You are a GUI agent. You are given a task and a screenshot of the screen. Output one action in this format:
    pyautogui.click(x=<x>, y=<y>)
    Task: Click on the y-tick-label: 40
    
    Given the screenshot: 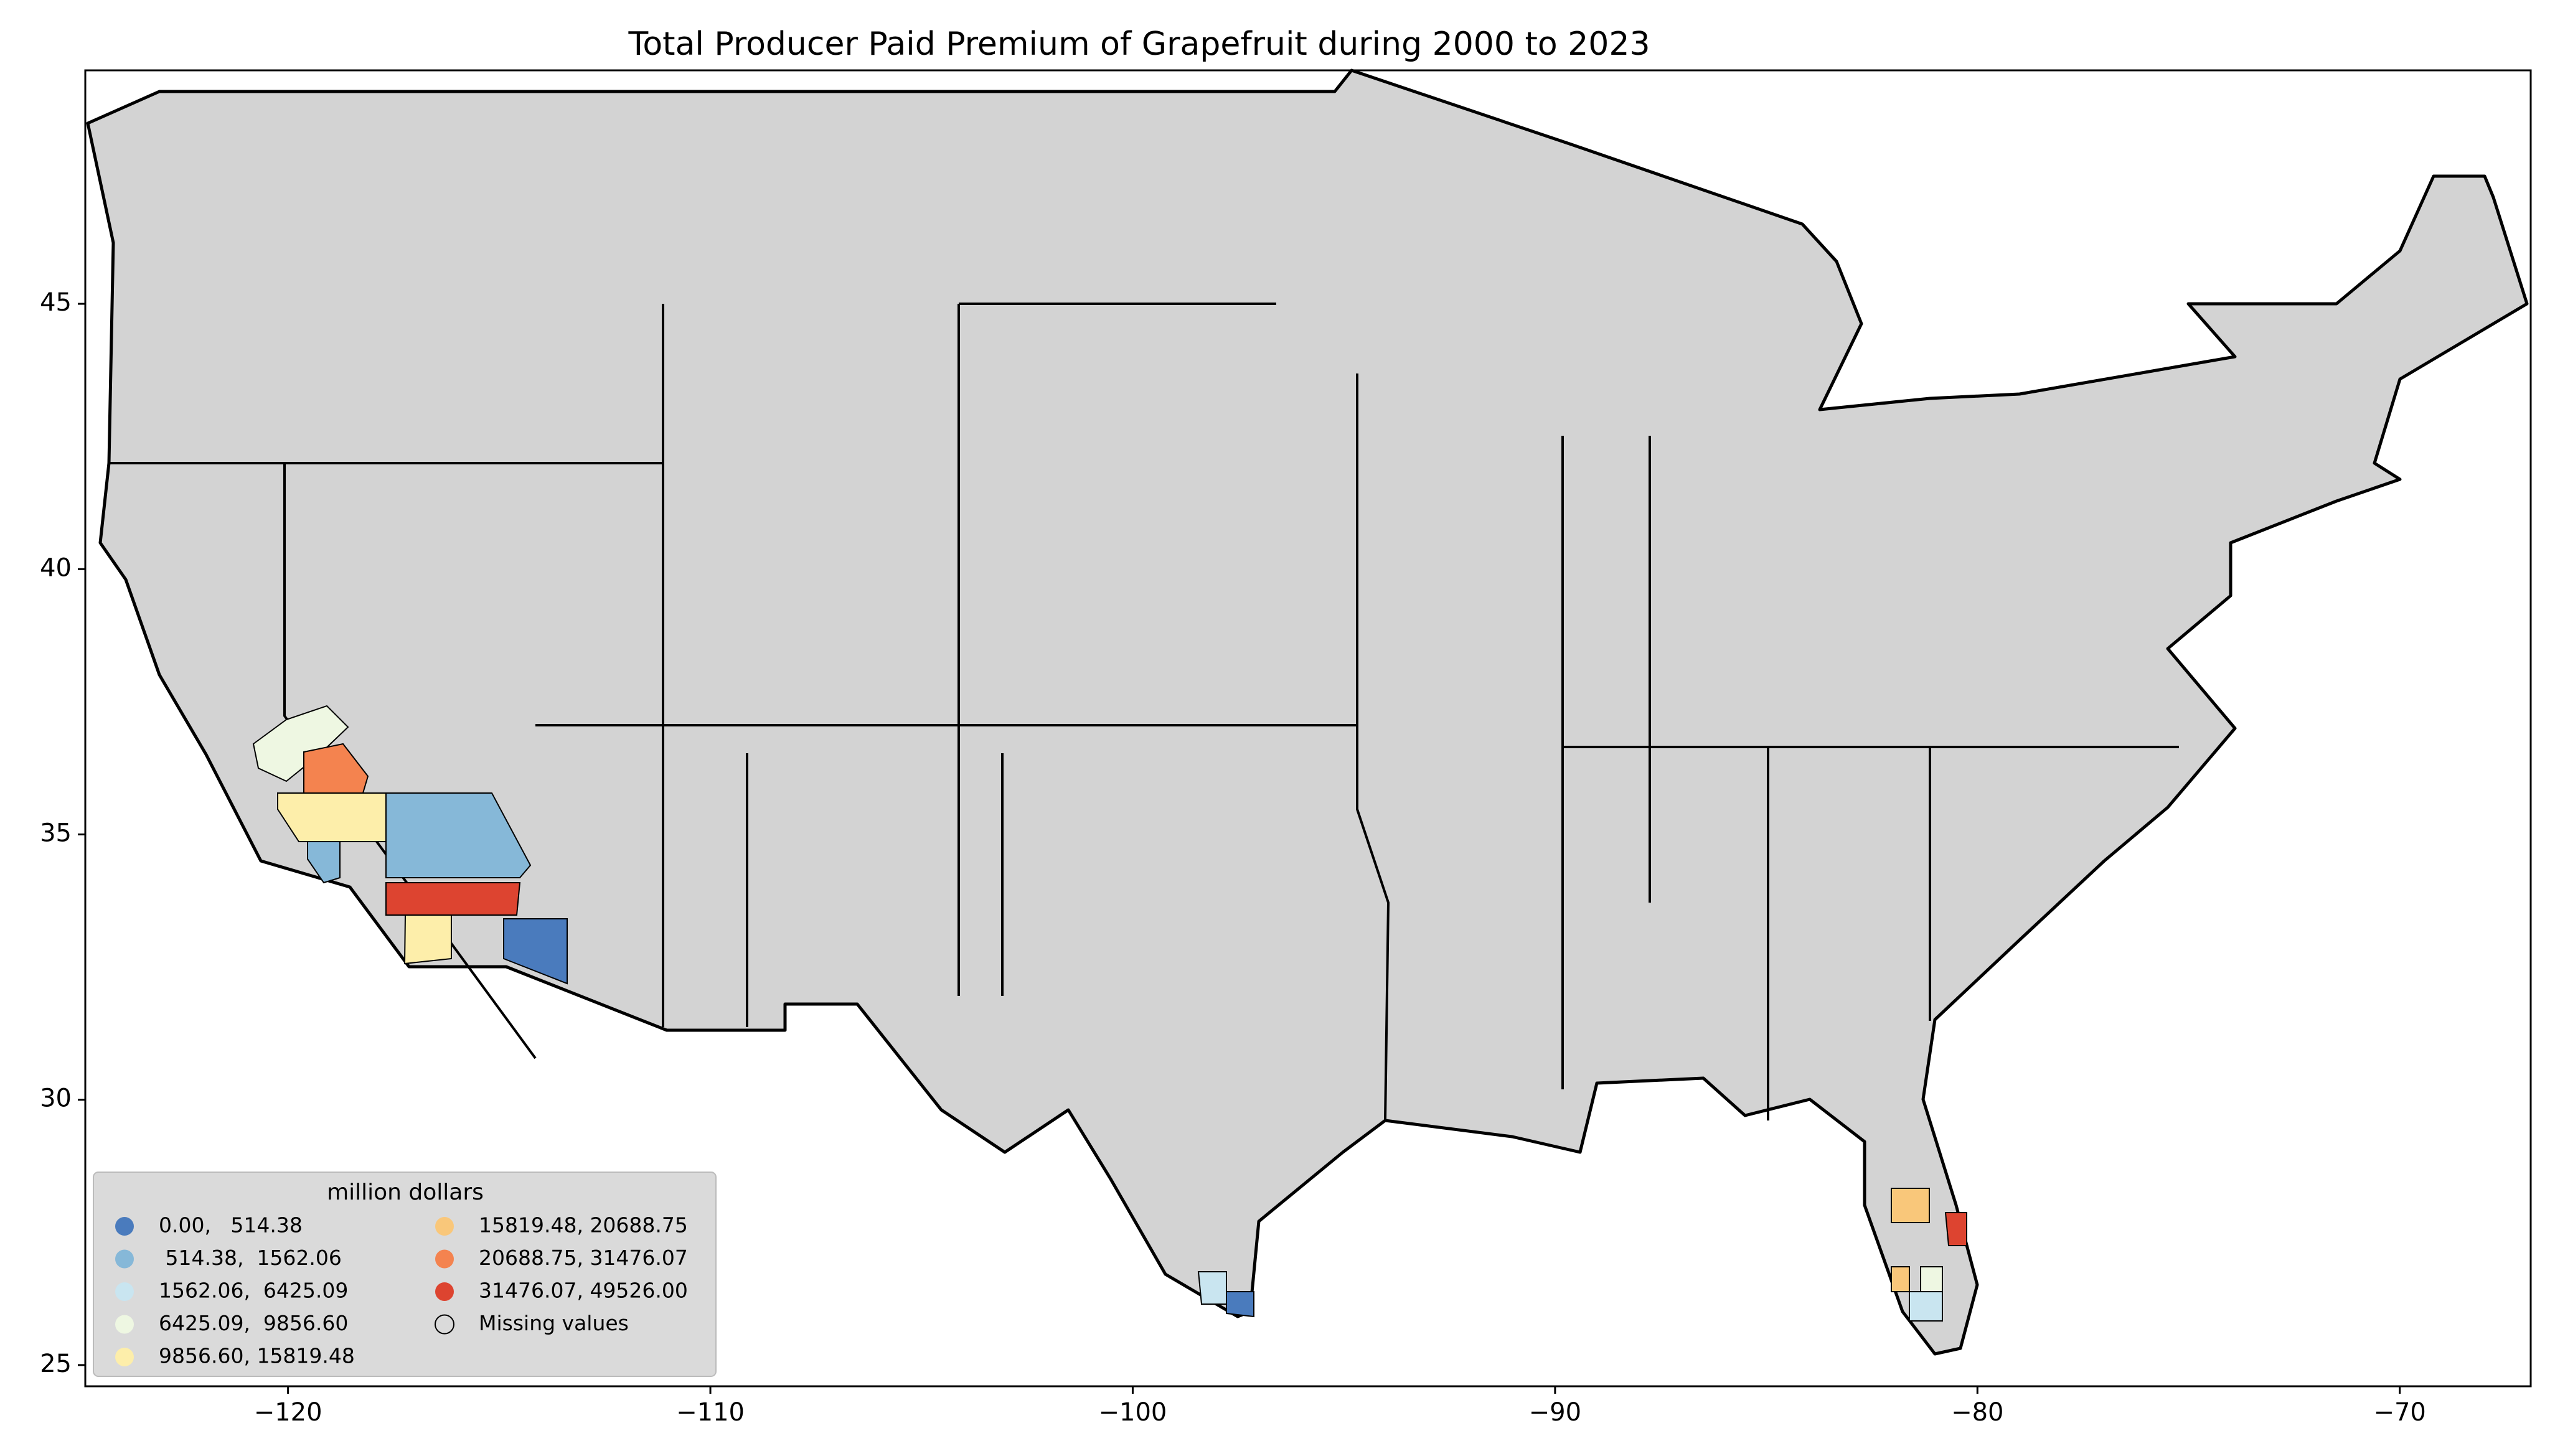 What is the action you would take?
    pyautogui.click(x=56, y=567)
    